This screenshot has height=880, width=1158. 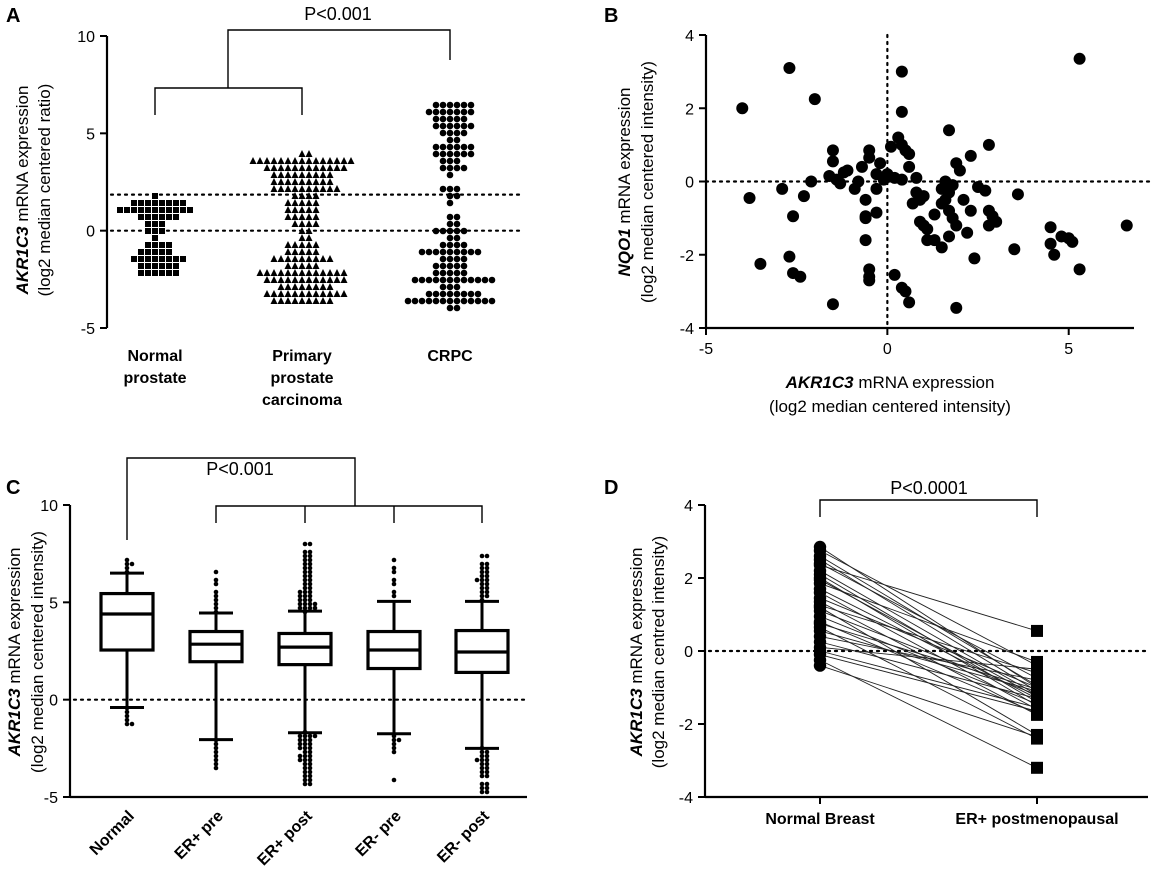 What do you see at coordinates (49, 506) in the screenshot?
I see `panel-c-y-tick-label: 10` at bounding box center [49, 506].